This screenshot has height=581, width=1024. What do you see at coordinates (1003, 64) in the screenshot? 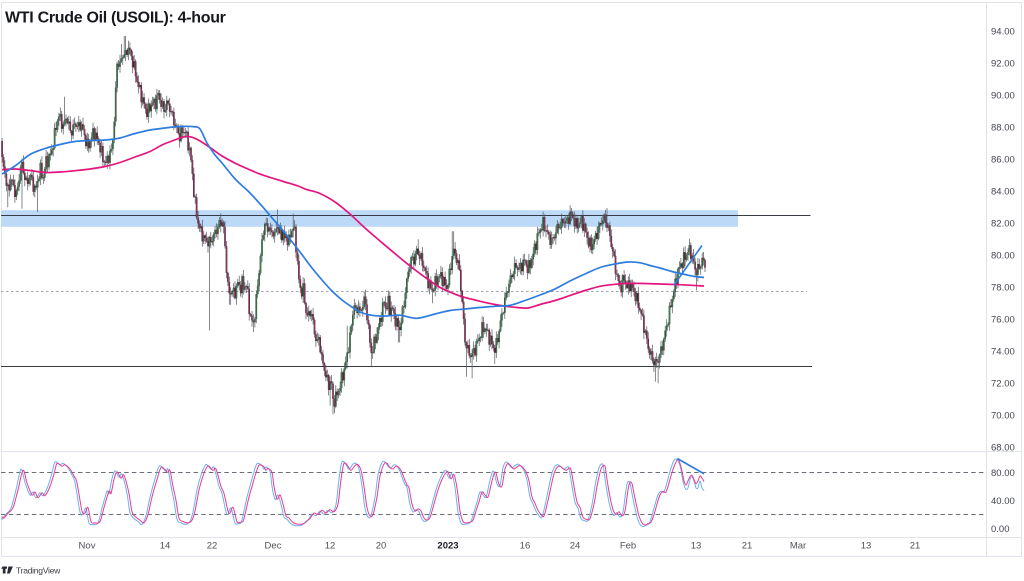
I see `svg-text: 92.00` at bounding box center [1003, 64].